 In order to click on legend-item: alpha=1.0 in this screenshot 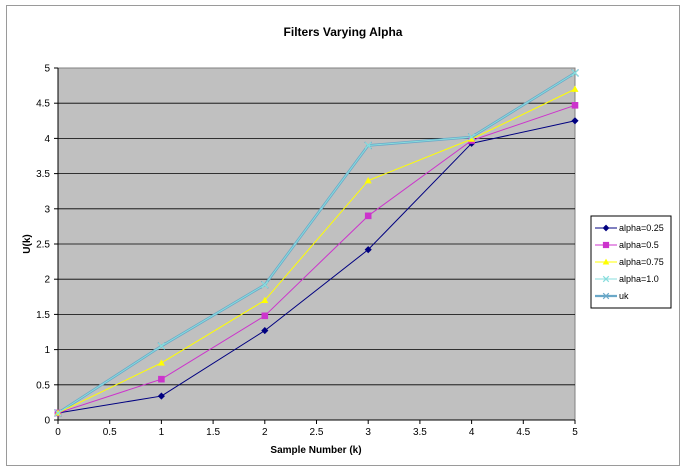, I will do `click(627, 279)`.